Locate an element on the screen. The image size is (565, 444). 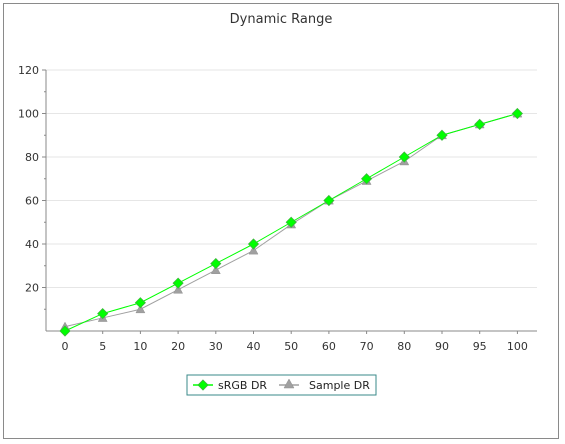
chart-title: Dynamic Range is located at coordinates (281, 19).